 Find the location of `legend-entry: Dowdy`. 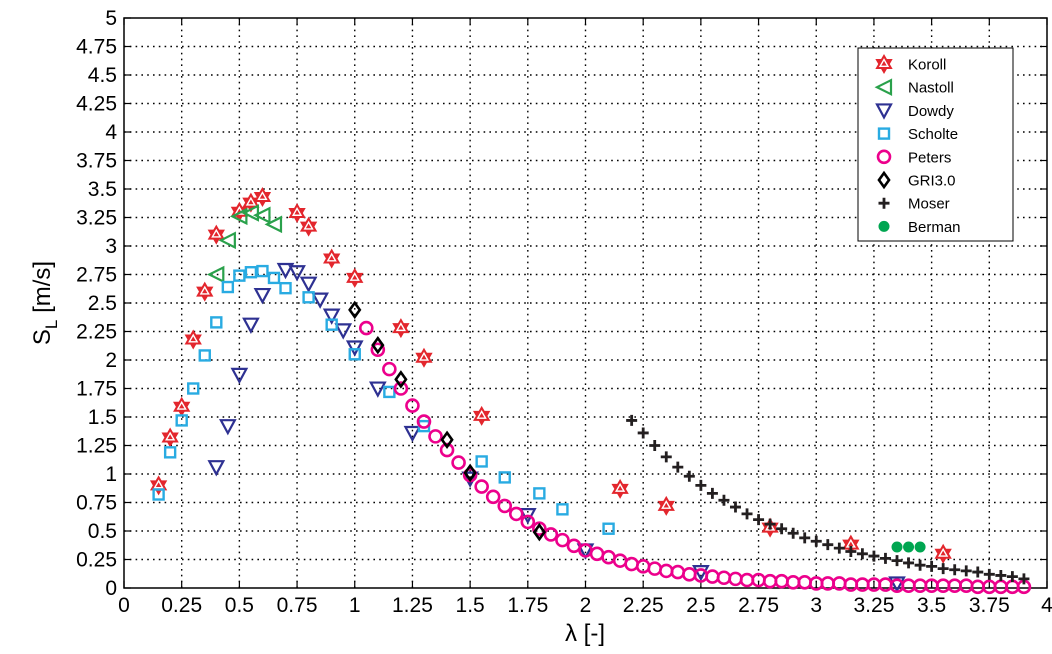

legend-entry: Dowdy is located at coordinates (914, 111).